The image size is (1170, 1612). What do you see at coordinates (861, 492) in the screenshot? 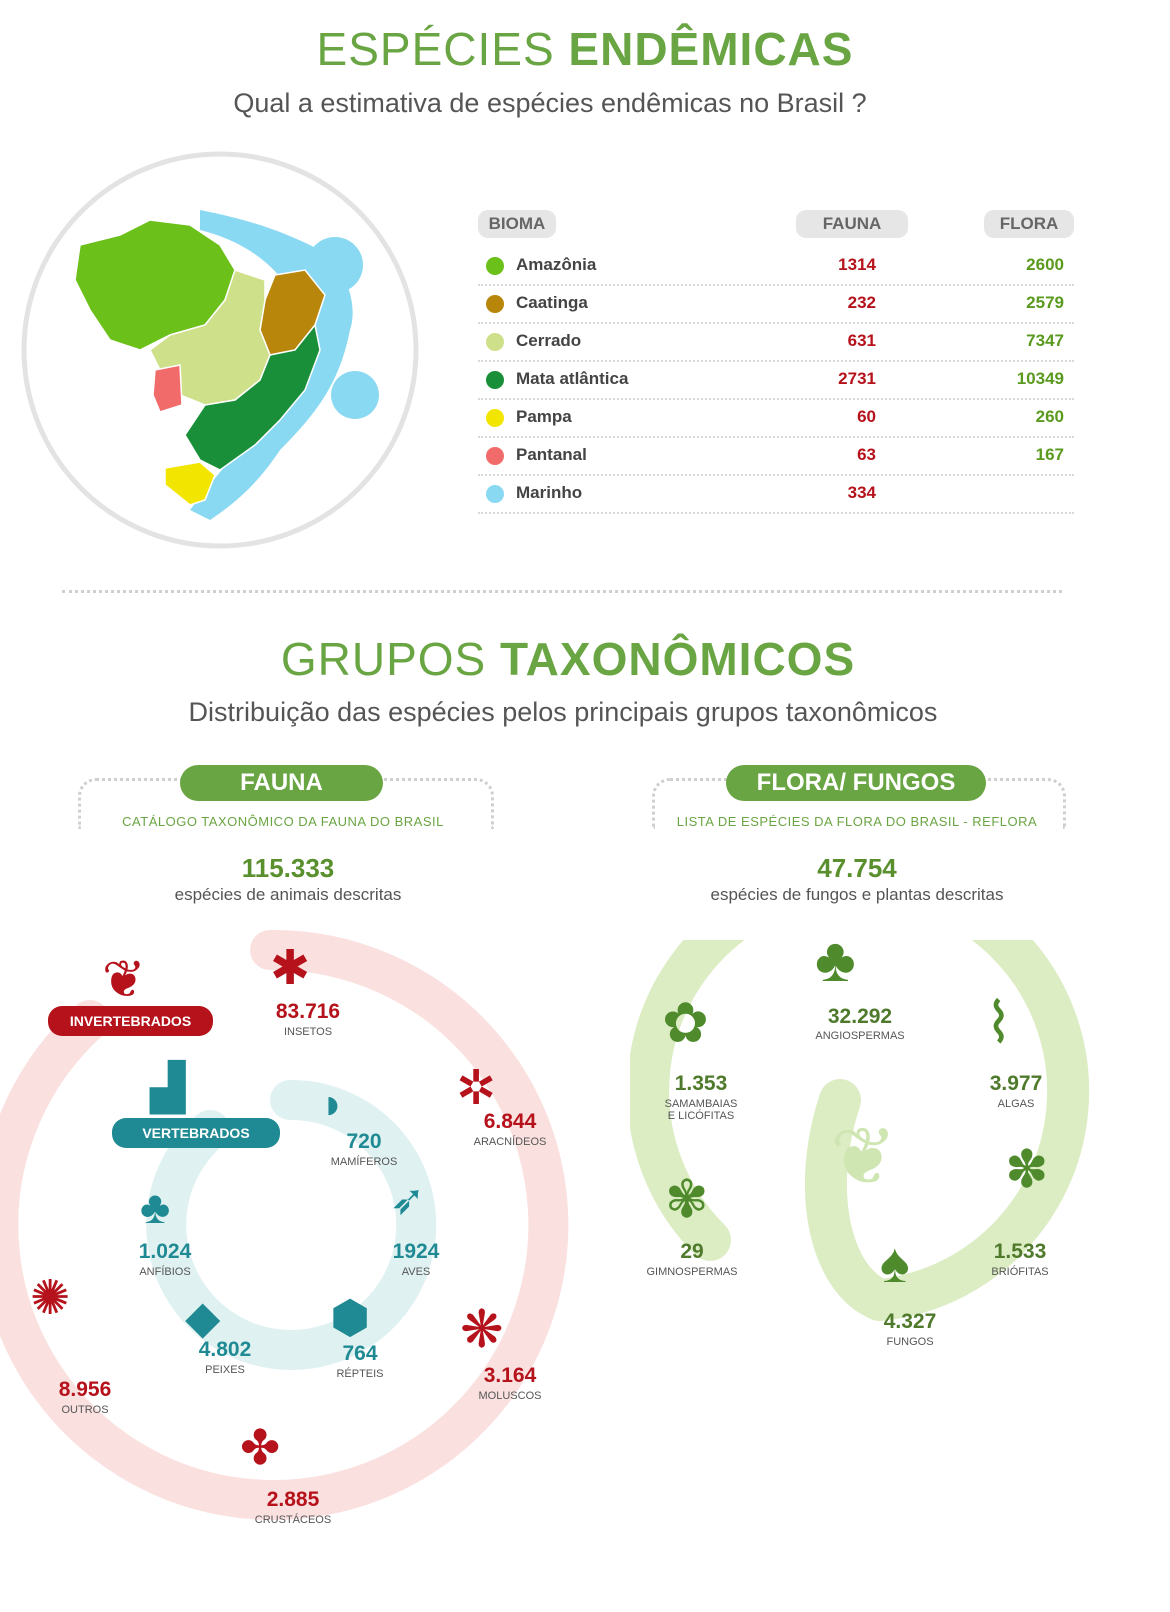
I see `bioma-fauna-value: 334` at bounding box center [861, 492].